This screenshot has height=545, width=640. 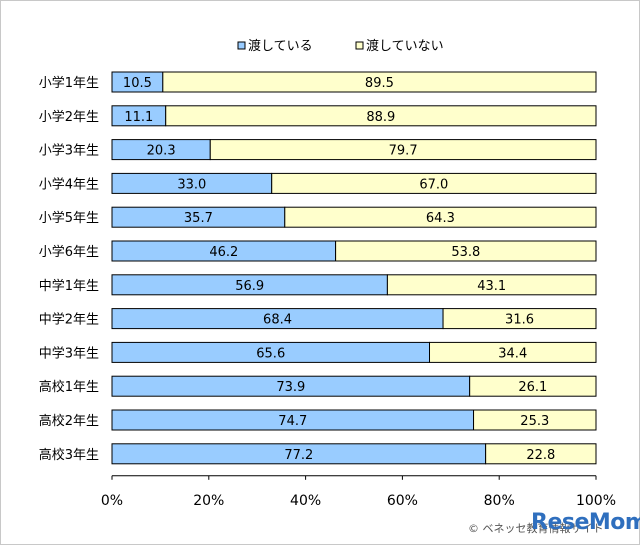 What do you see at coordinates (208, 501) in the screenshot?
I see `x-tick-label: 20%` at bounding box center [208, 501].